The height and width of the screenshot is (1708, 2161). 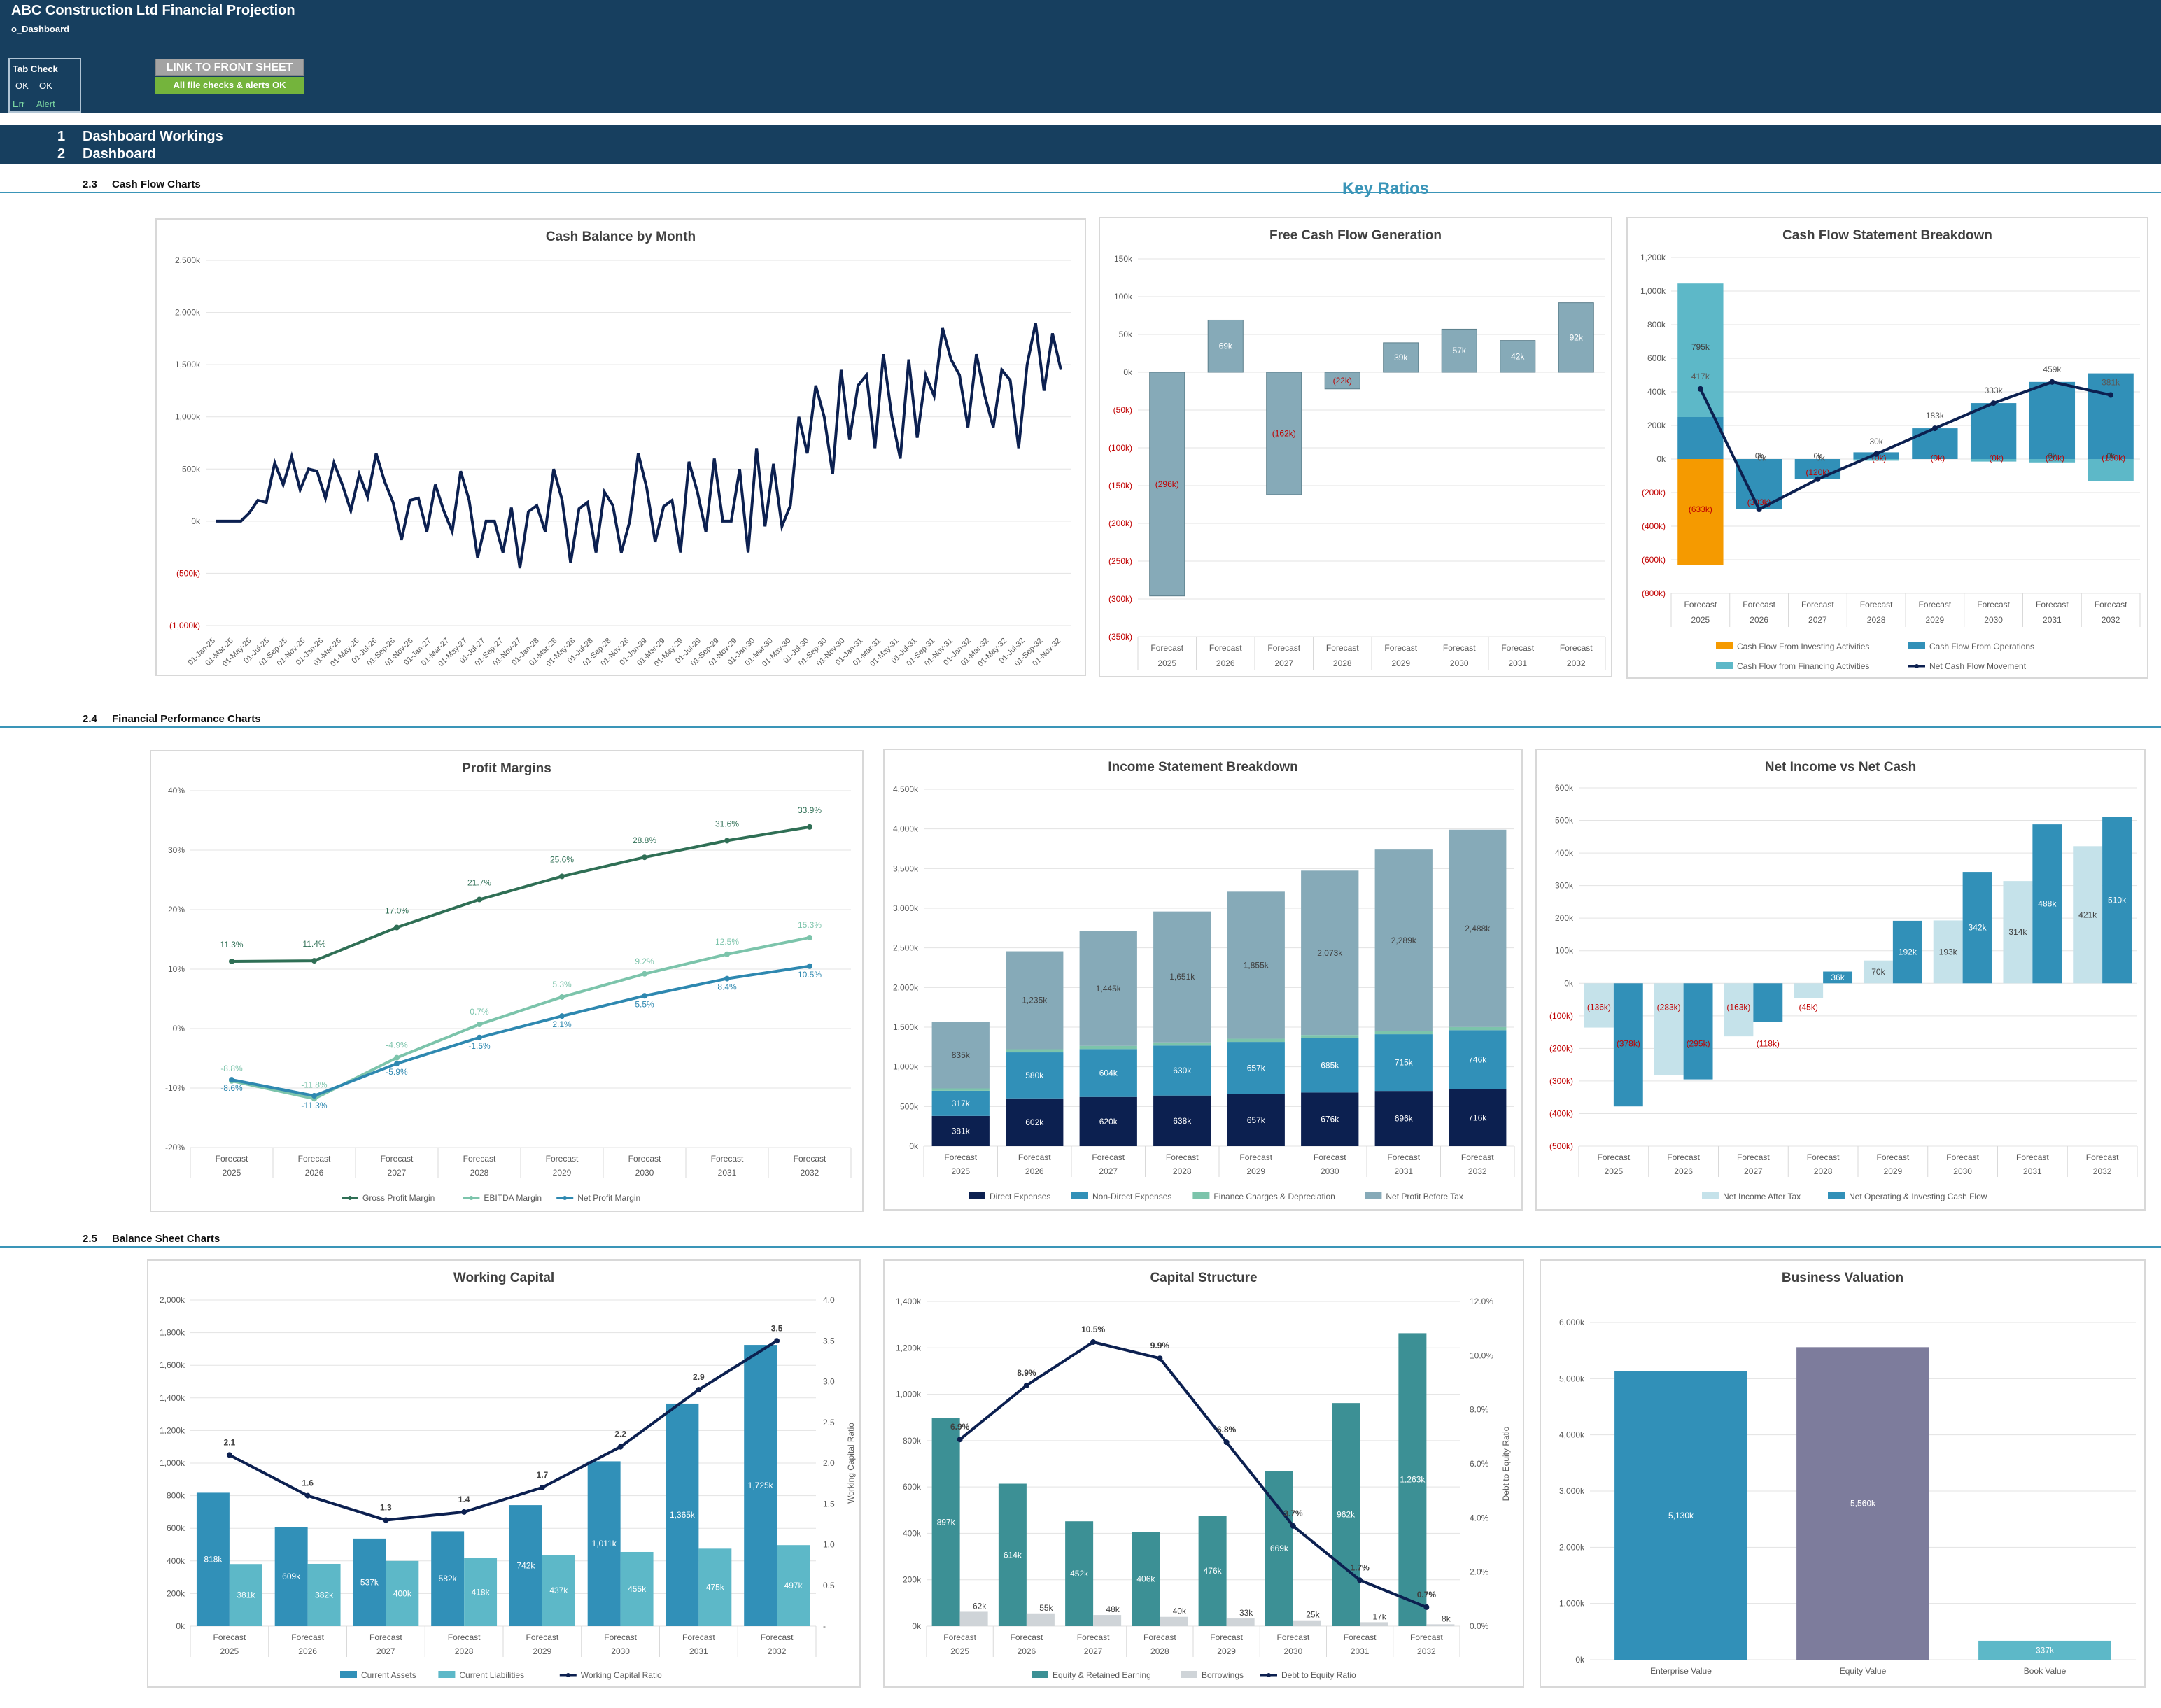 What do you see at coordinates (906, 789) in the screenshot?
I see `y-tick-label: 4,500k` at bounding box center [906, 789].